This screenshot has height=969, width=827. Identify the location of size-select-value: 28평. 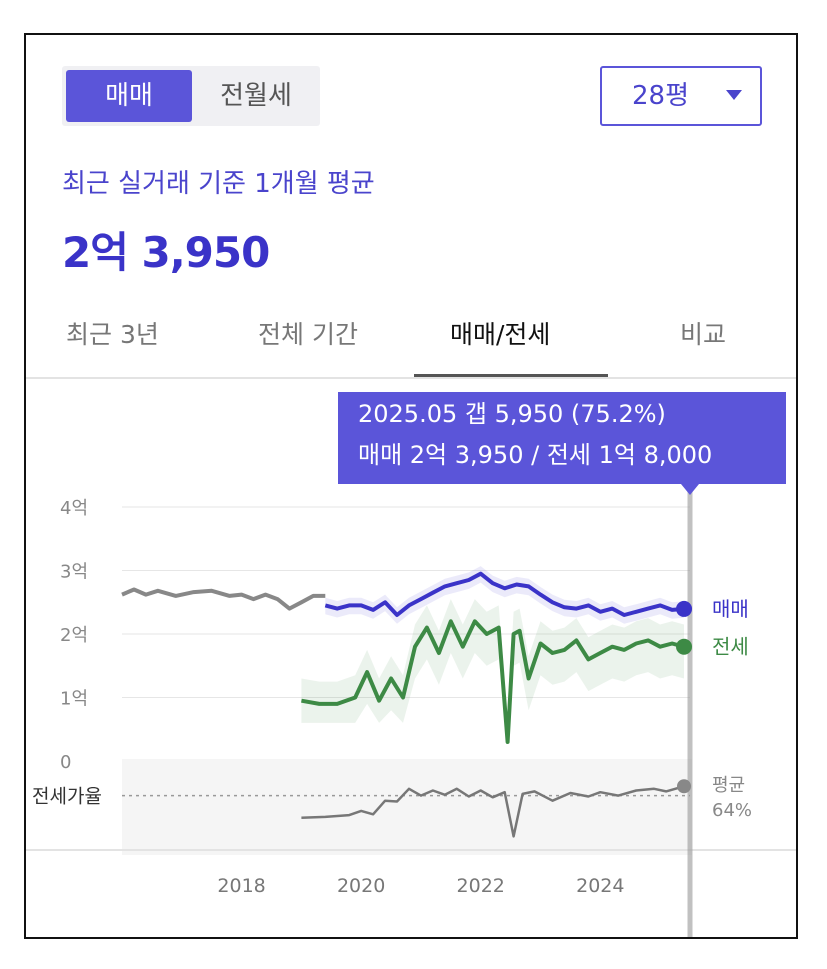
(661, 96).